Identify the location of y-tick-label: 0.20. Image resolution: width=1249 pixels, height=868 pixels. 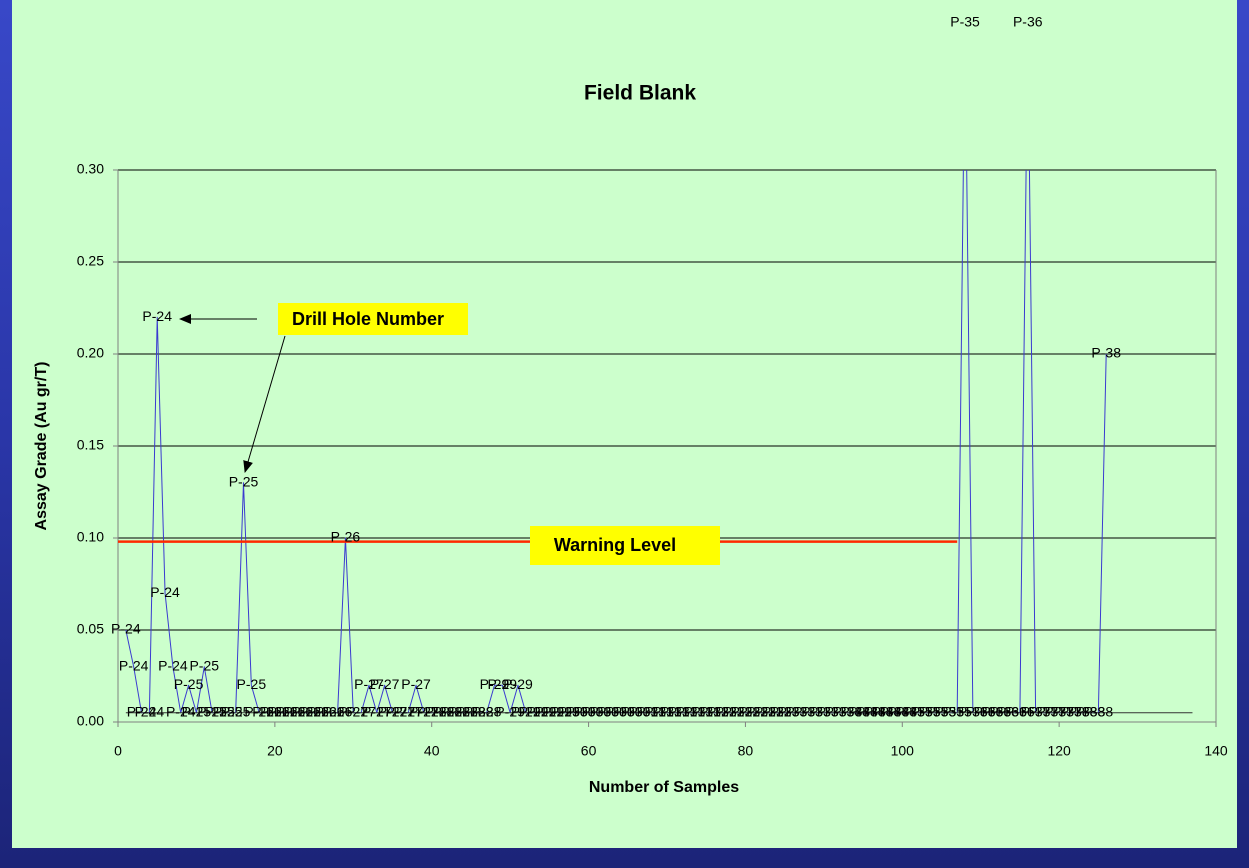
(90, 353).